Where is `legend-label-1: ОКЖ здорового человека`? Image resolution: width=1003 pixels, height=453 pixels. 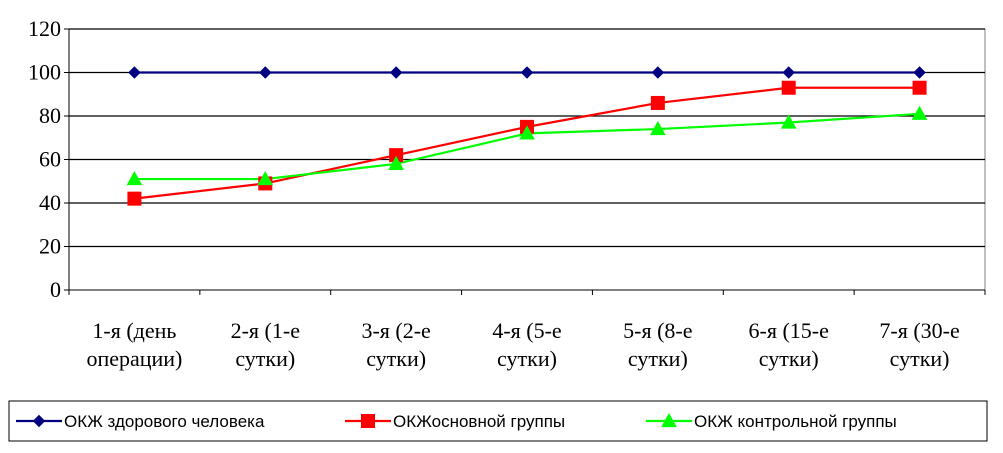 legend-label-1: ОКЖ здорового человека is located at coordinates (164, 421).